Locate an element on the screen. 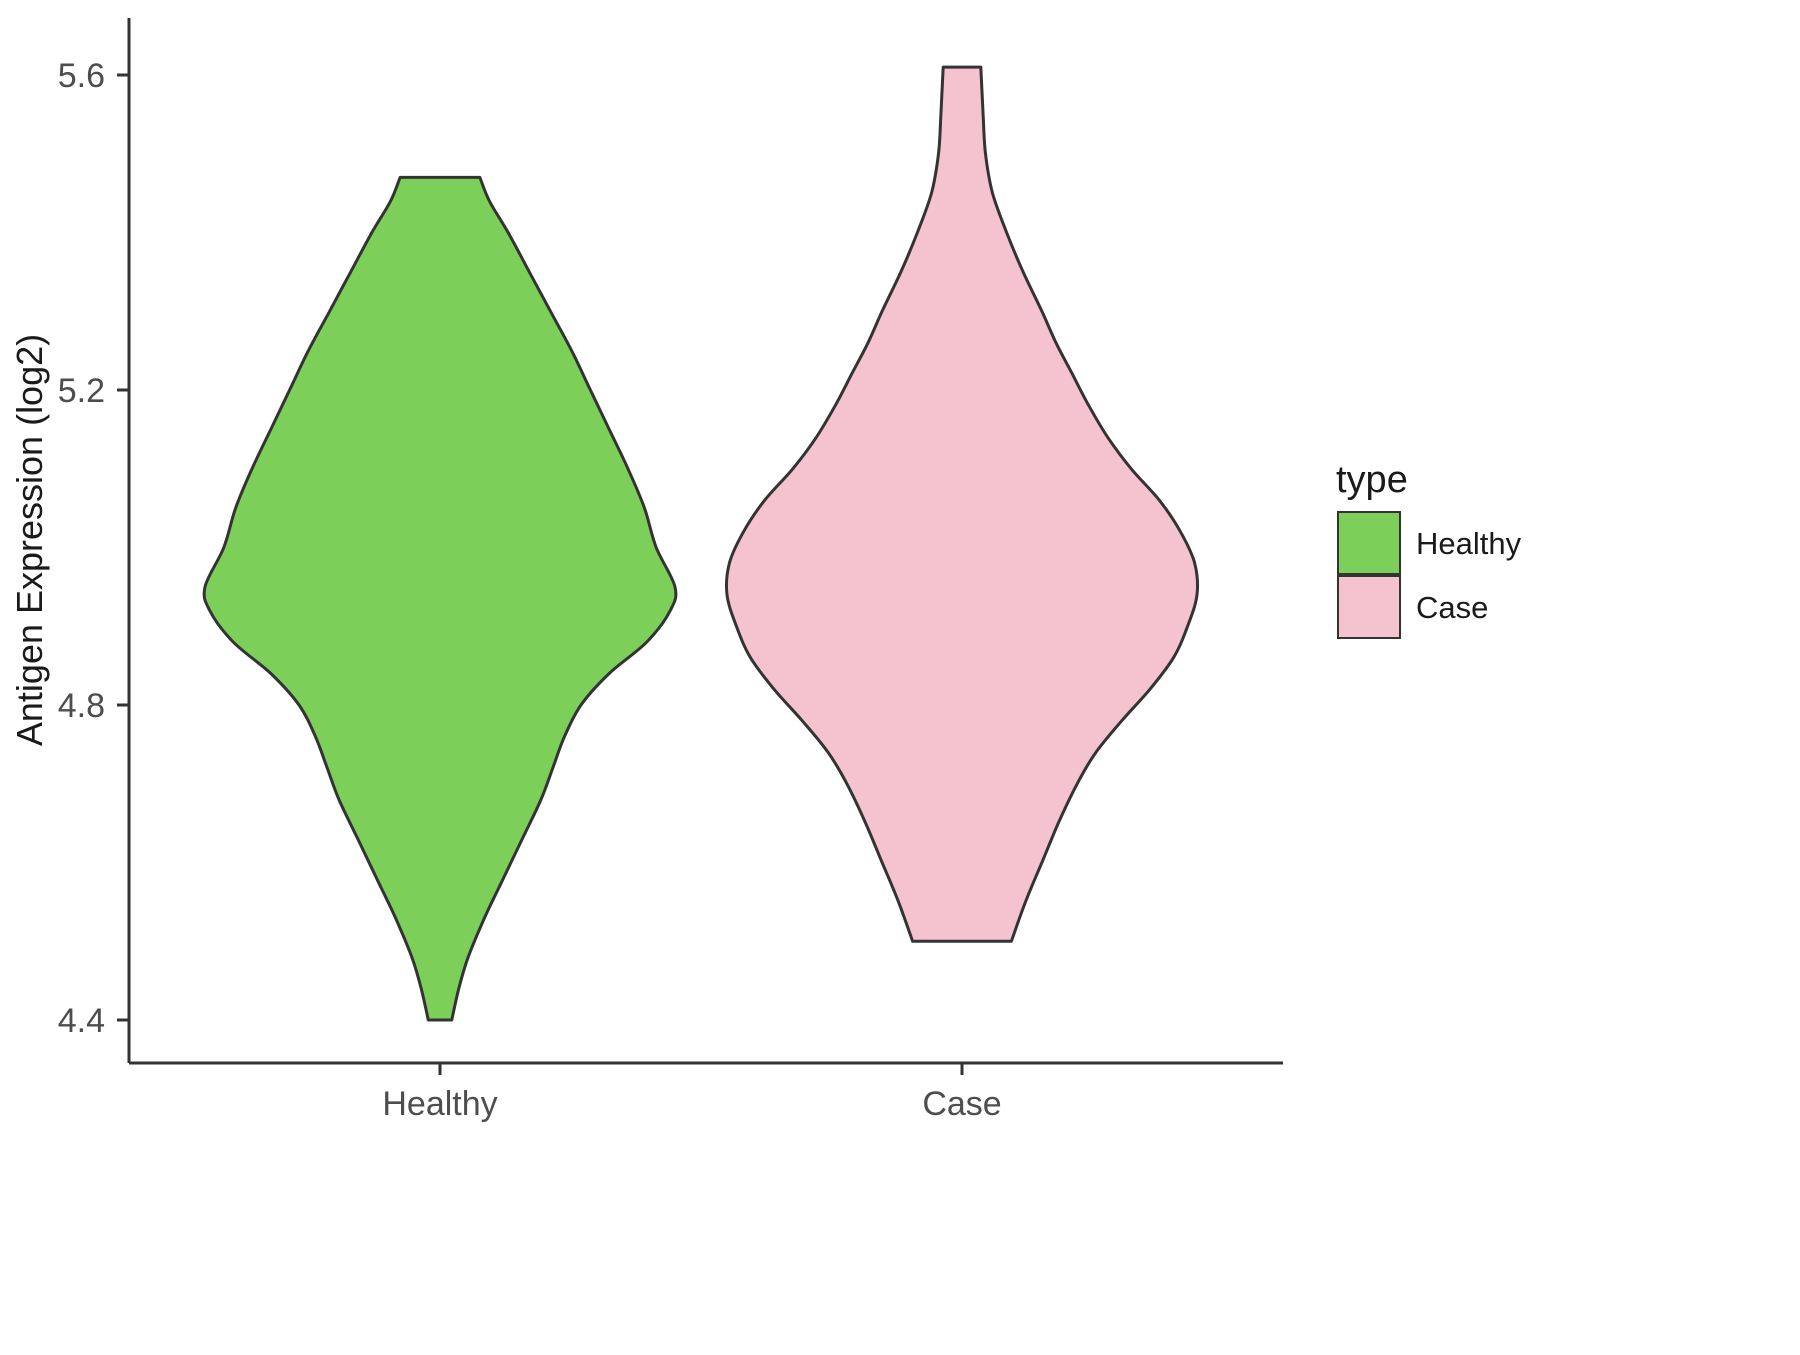 This screenshot has height=1355, width=1800. x-category-label: Healthy is located at coordinates (439, 1104).